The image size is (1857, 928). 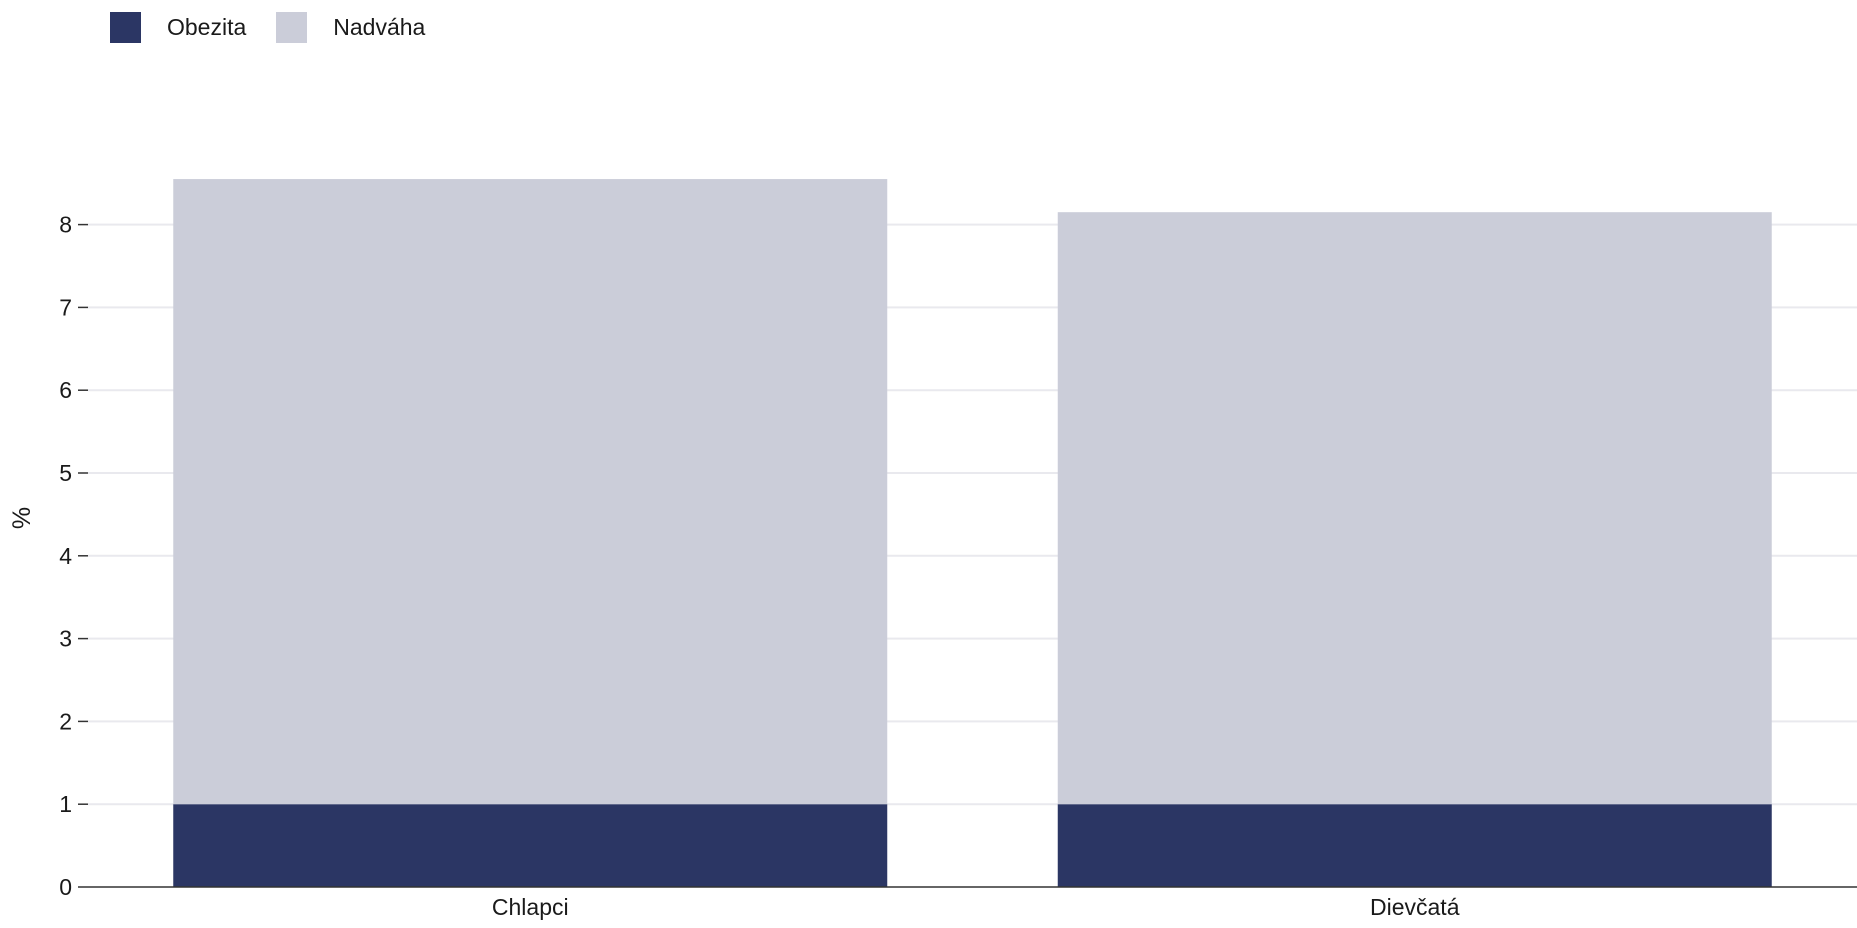 I want to click on y-tick-label-4: 4, so click(x=65, y=556).